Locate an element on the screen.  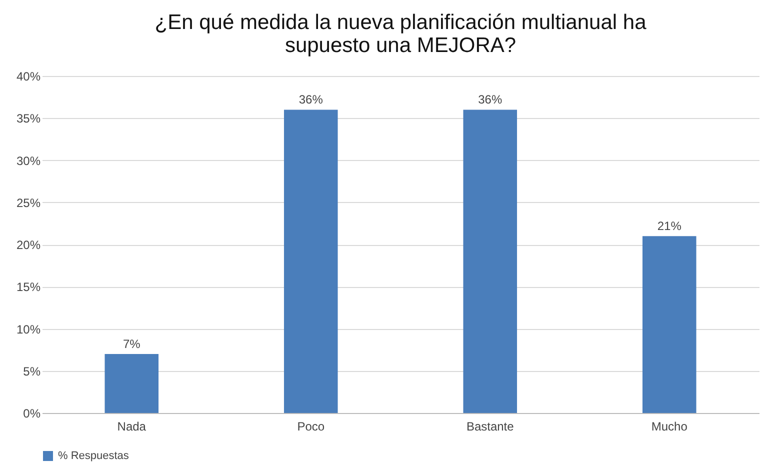
legend-label: % Respuestas is located at coordinates (94, 456).